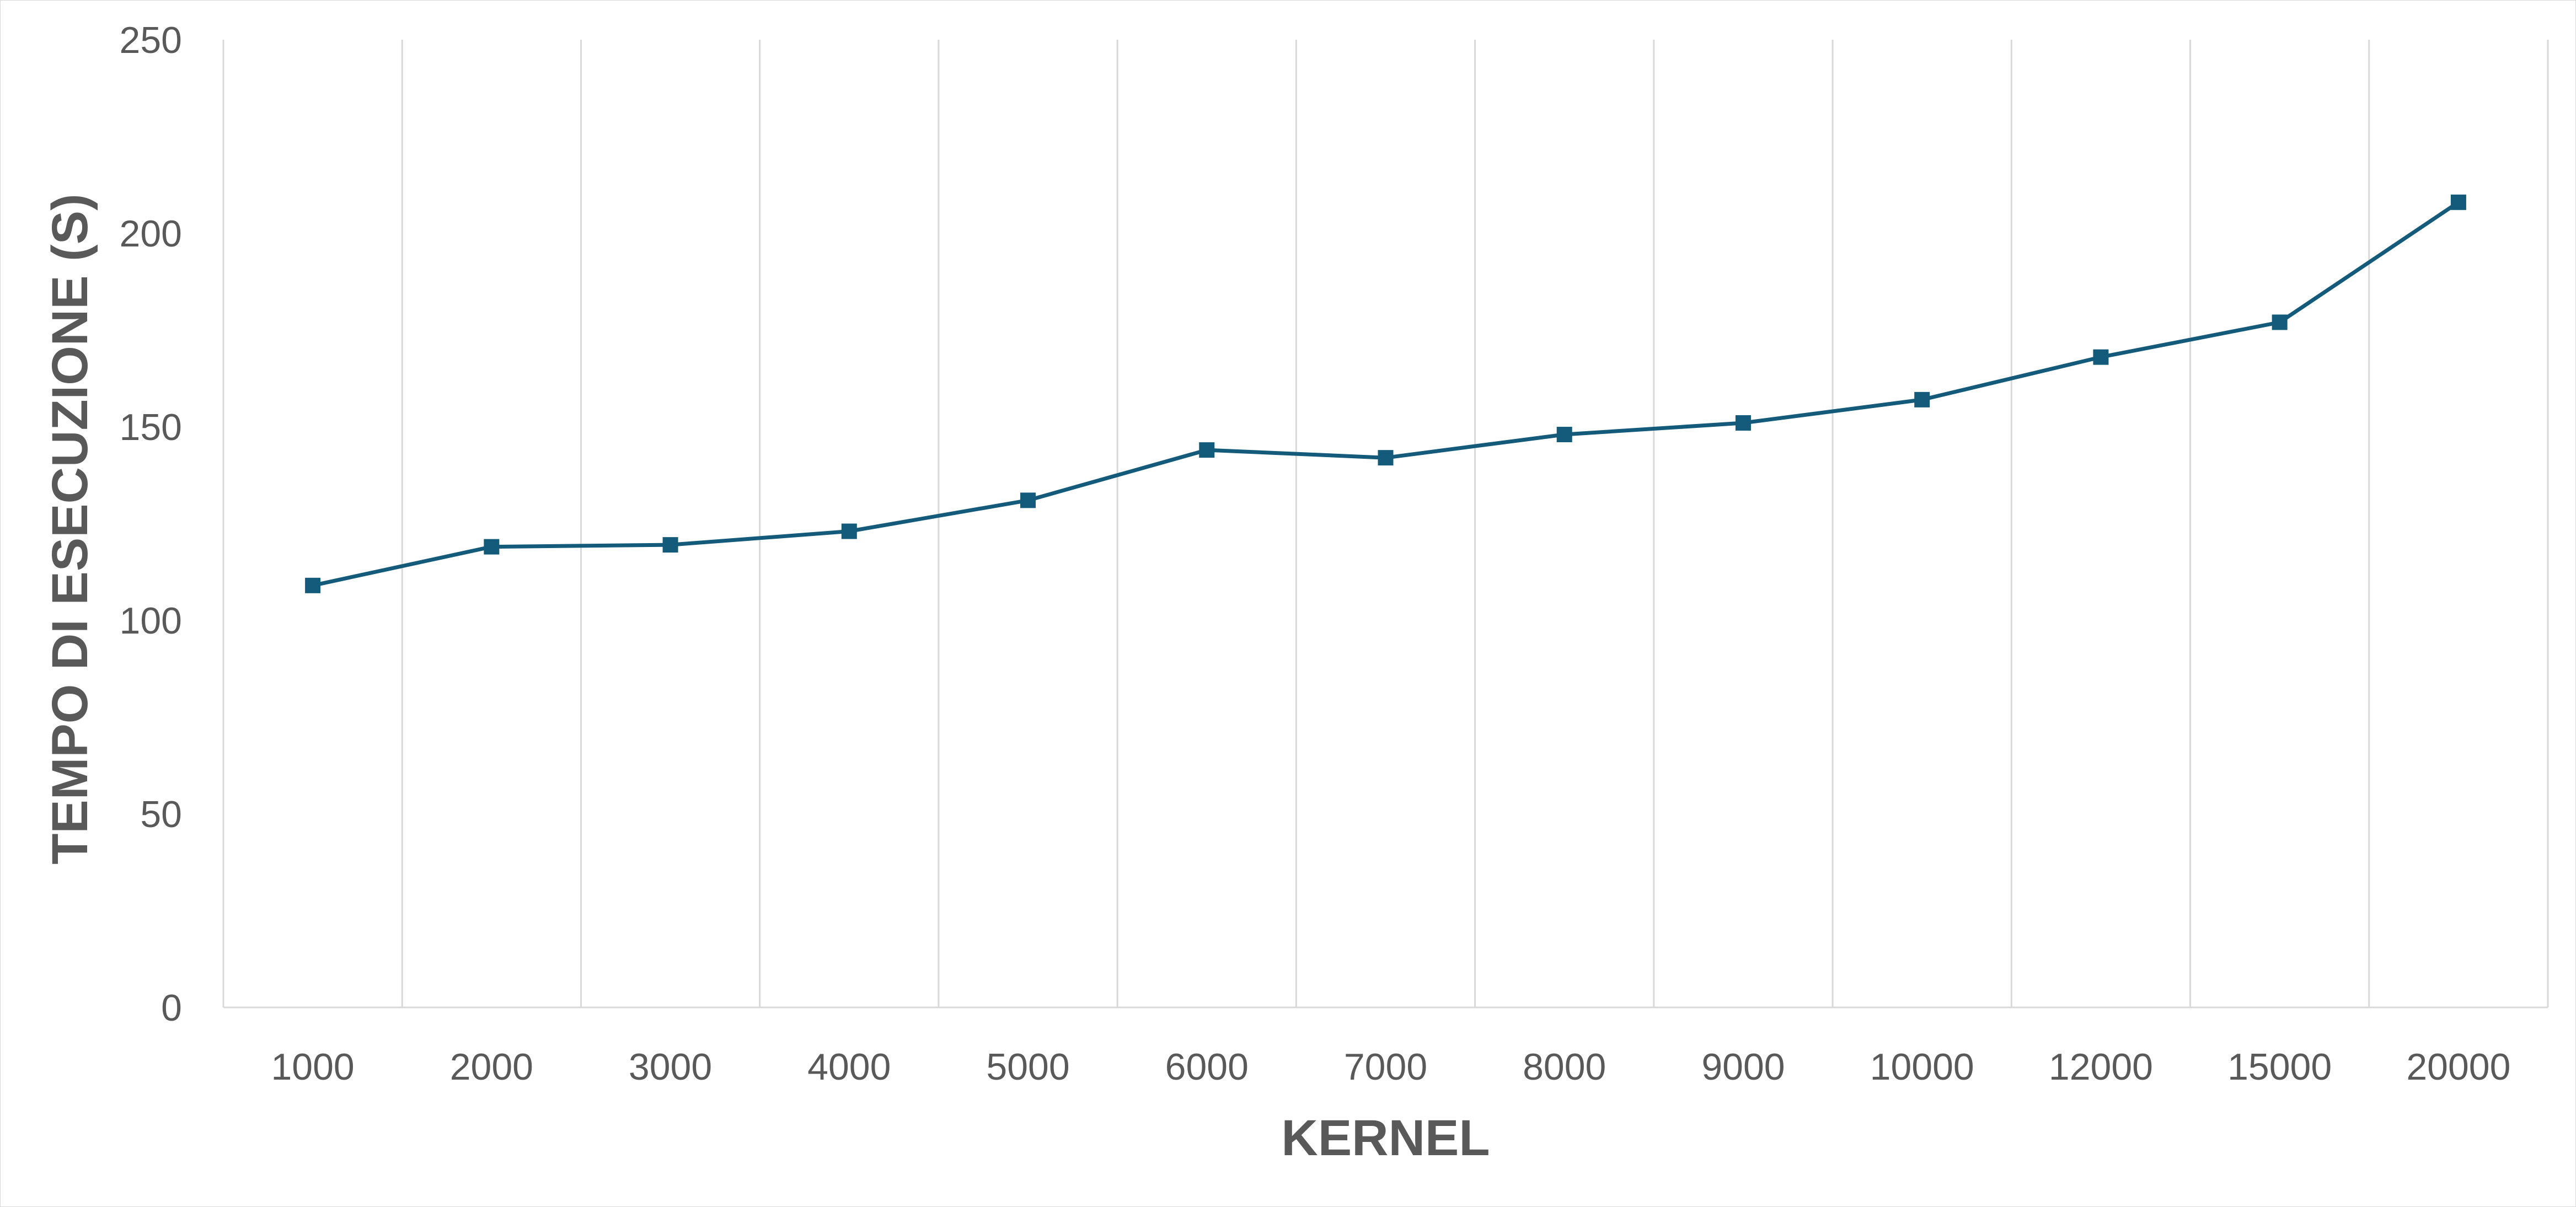 The width and height of the screenshot is (2576, 1207). Describe the element at coordinates (1922, 1067) in the screenshot. I see `x-tick-label: 10000` at that location.